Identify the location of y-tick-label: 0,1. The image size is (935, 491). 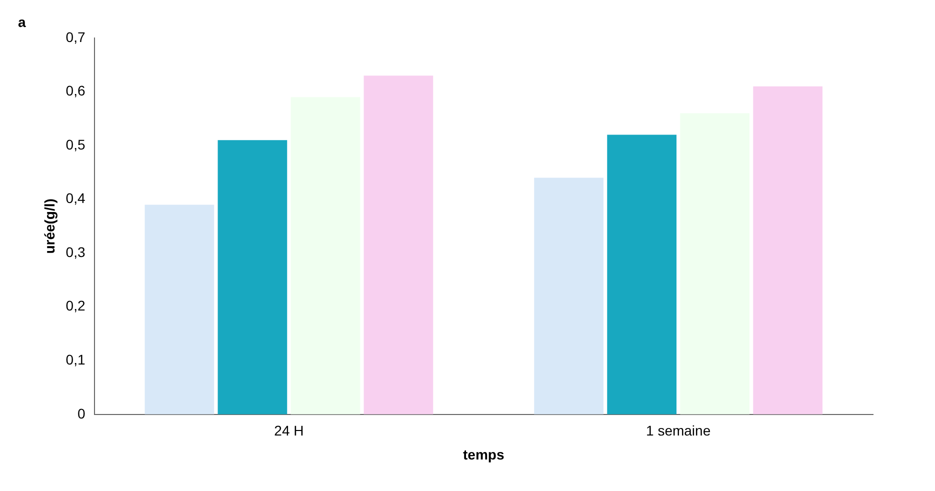
(76, 359).